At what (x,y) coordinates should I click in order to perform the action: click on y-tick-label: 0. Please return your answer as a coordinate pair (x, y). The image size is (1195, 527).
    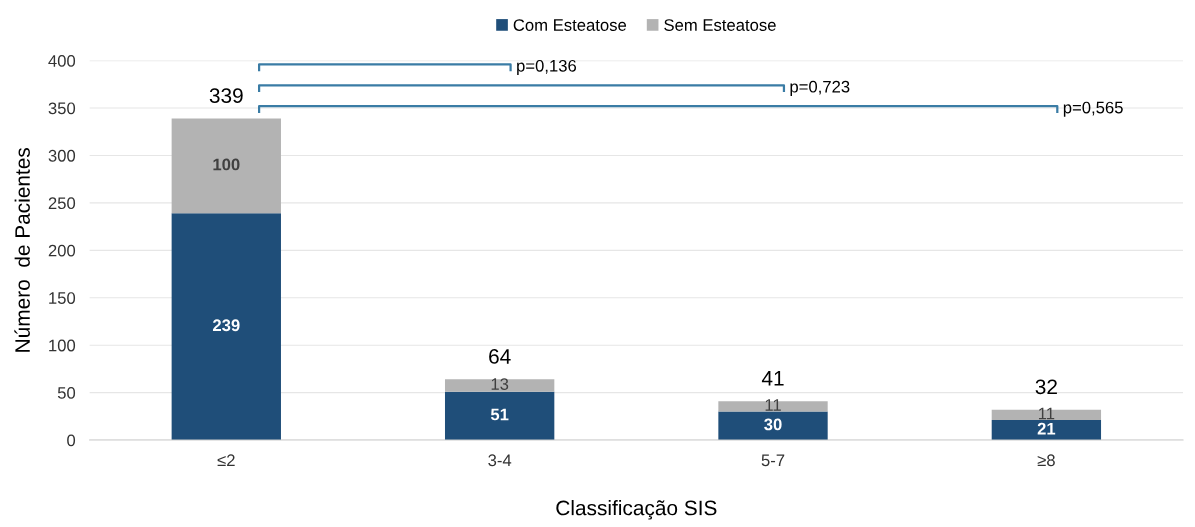
    Looking at the image, I should click on (71, 440).